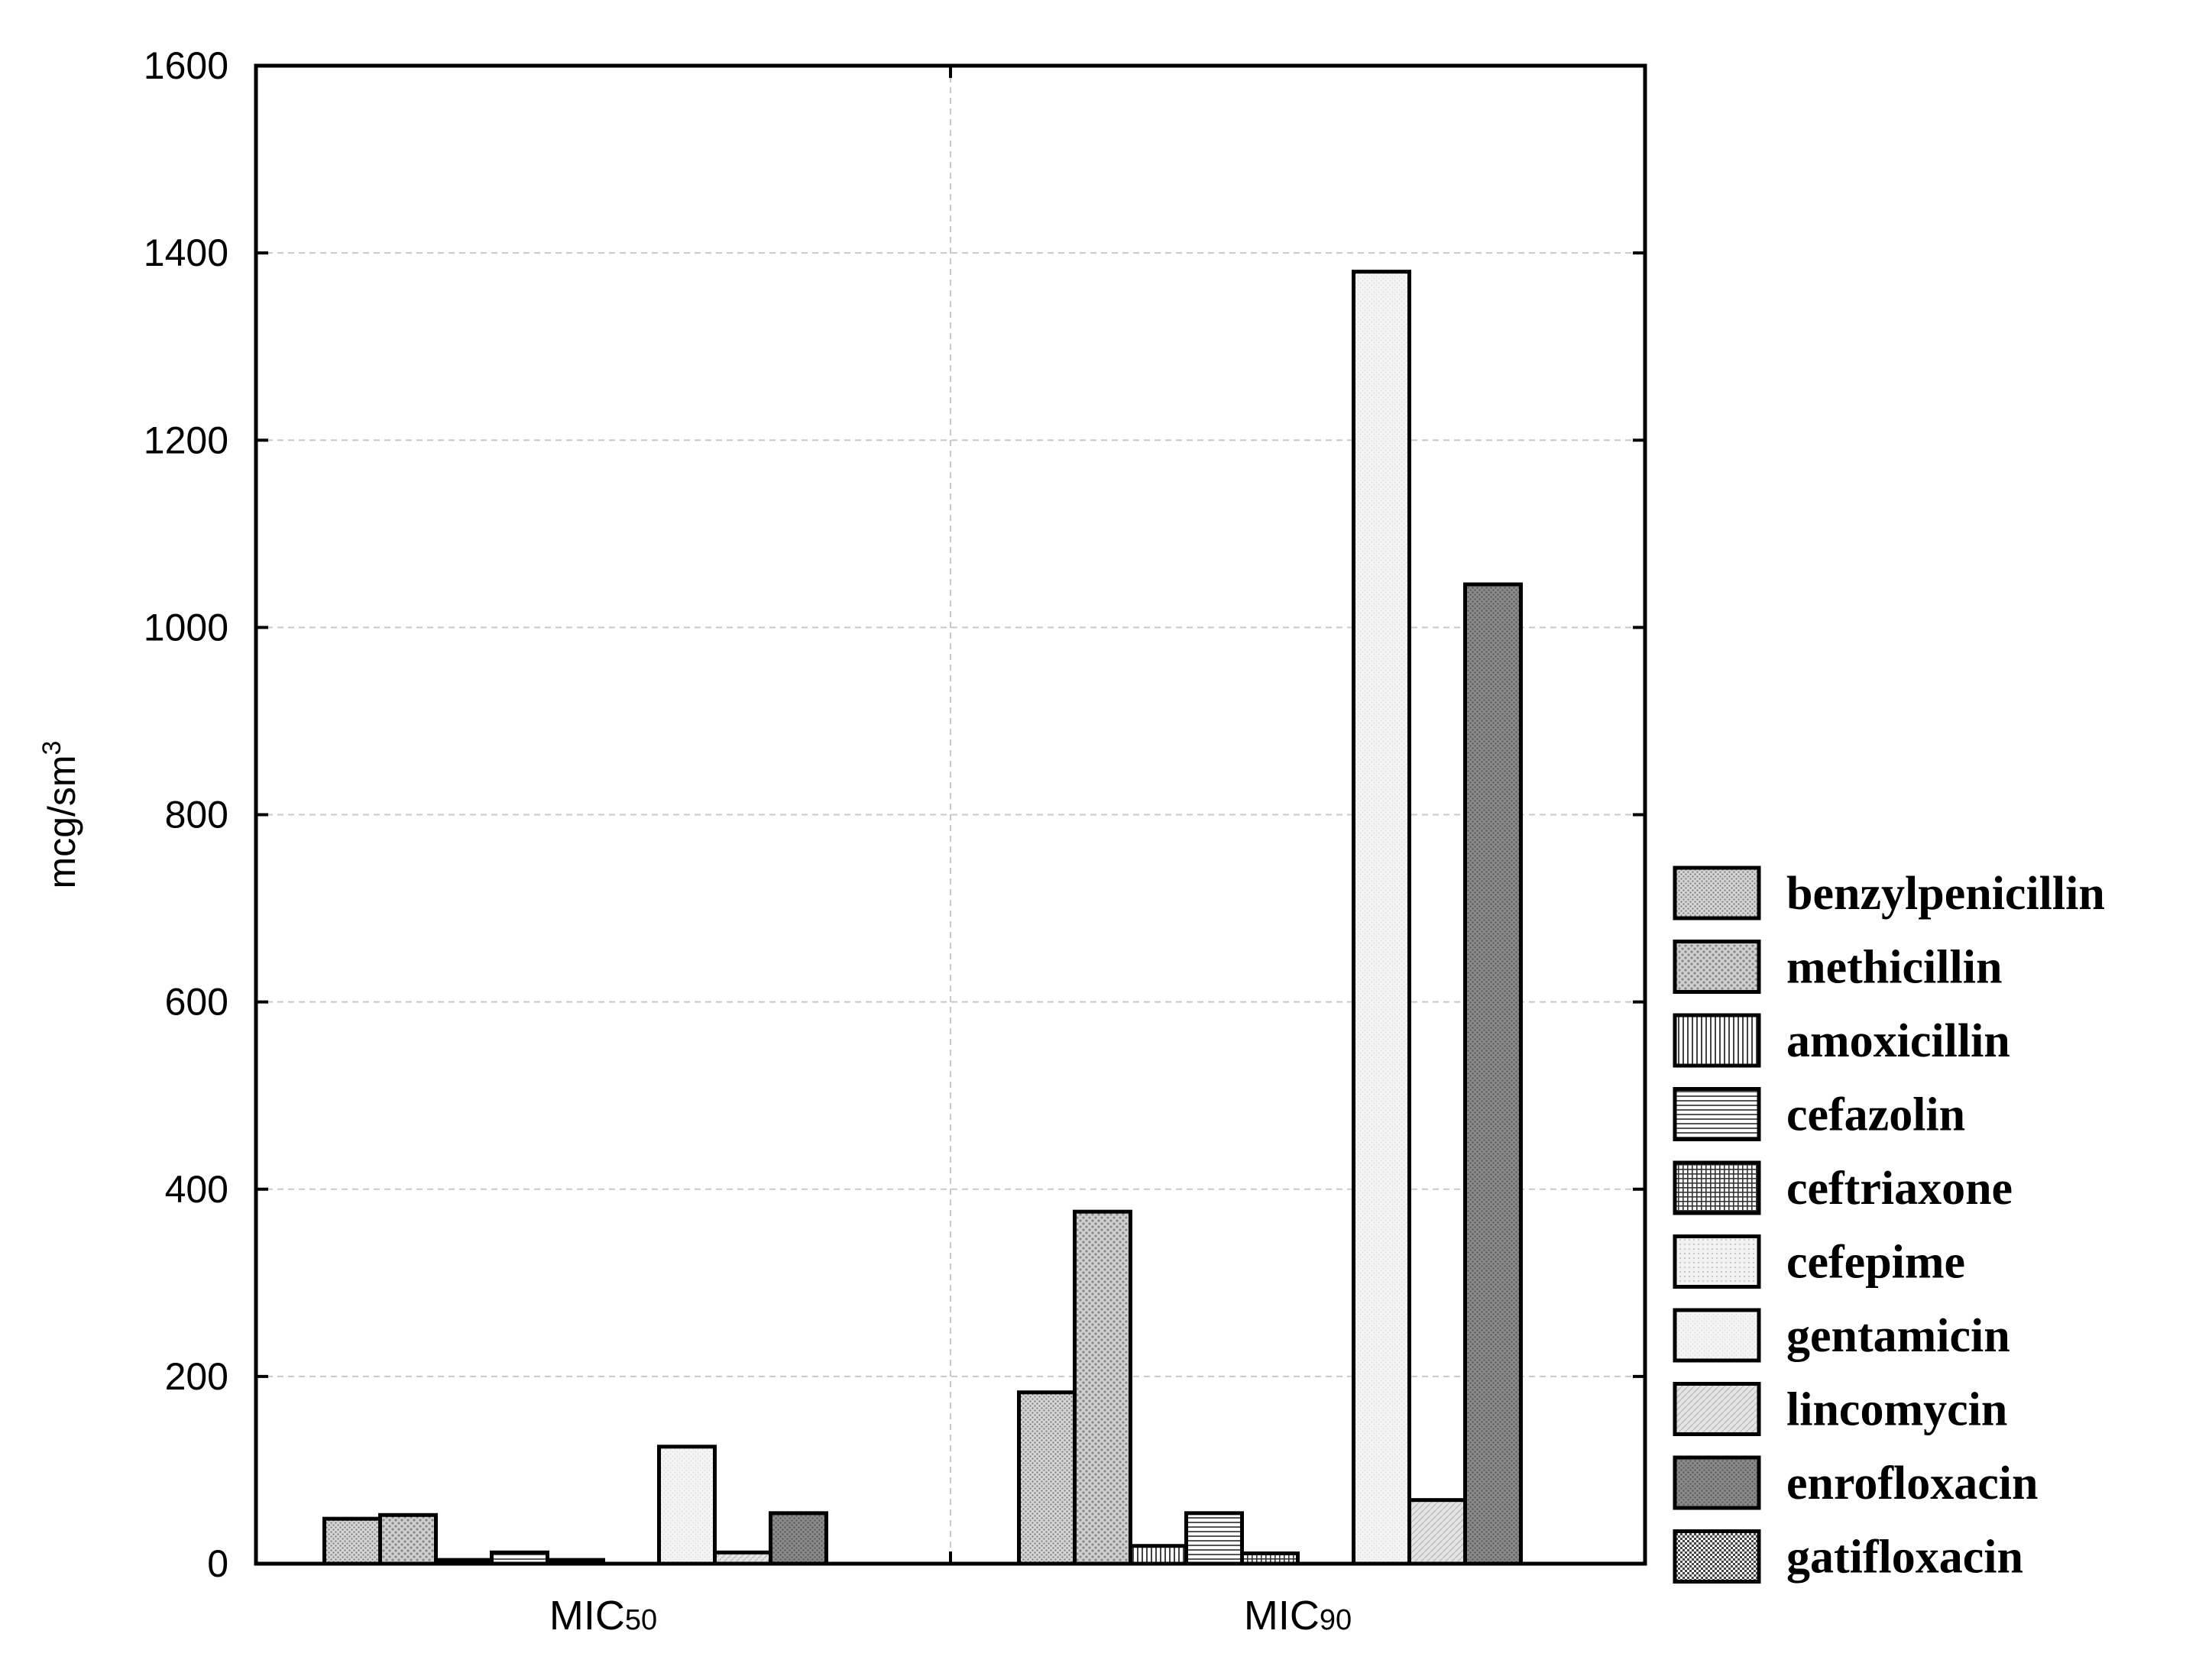 The image size is (2212, 1663). Describe the element at coordinates (196, 1002) in the screenshot. I see `y-tick-label: 600` at that location.